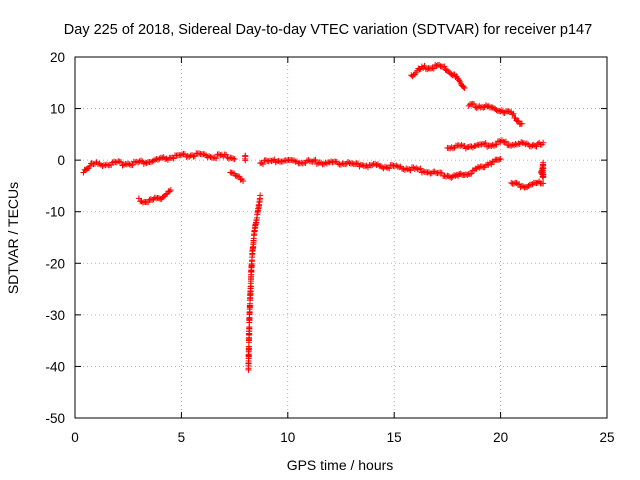 Image resolution: width=640 pixels, height=480 pixels. Describe the element at coordinates (182, 437) in the screenshot. I see `x-tick-label: 5` at that location.